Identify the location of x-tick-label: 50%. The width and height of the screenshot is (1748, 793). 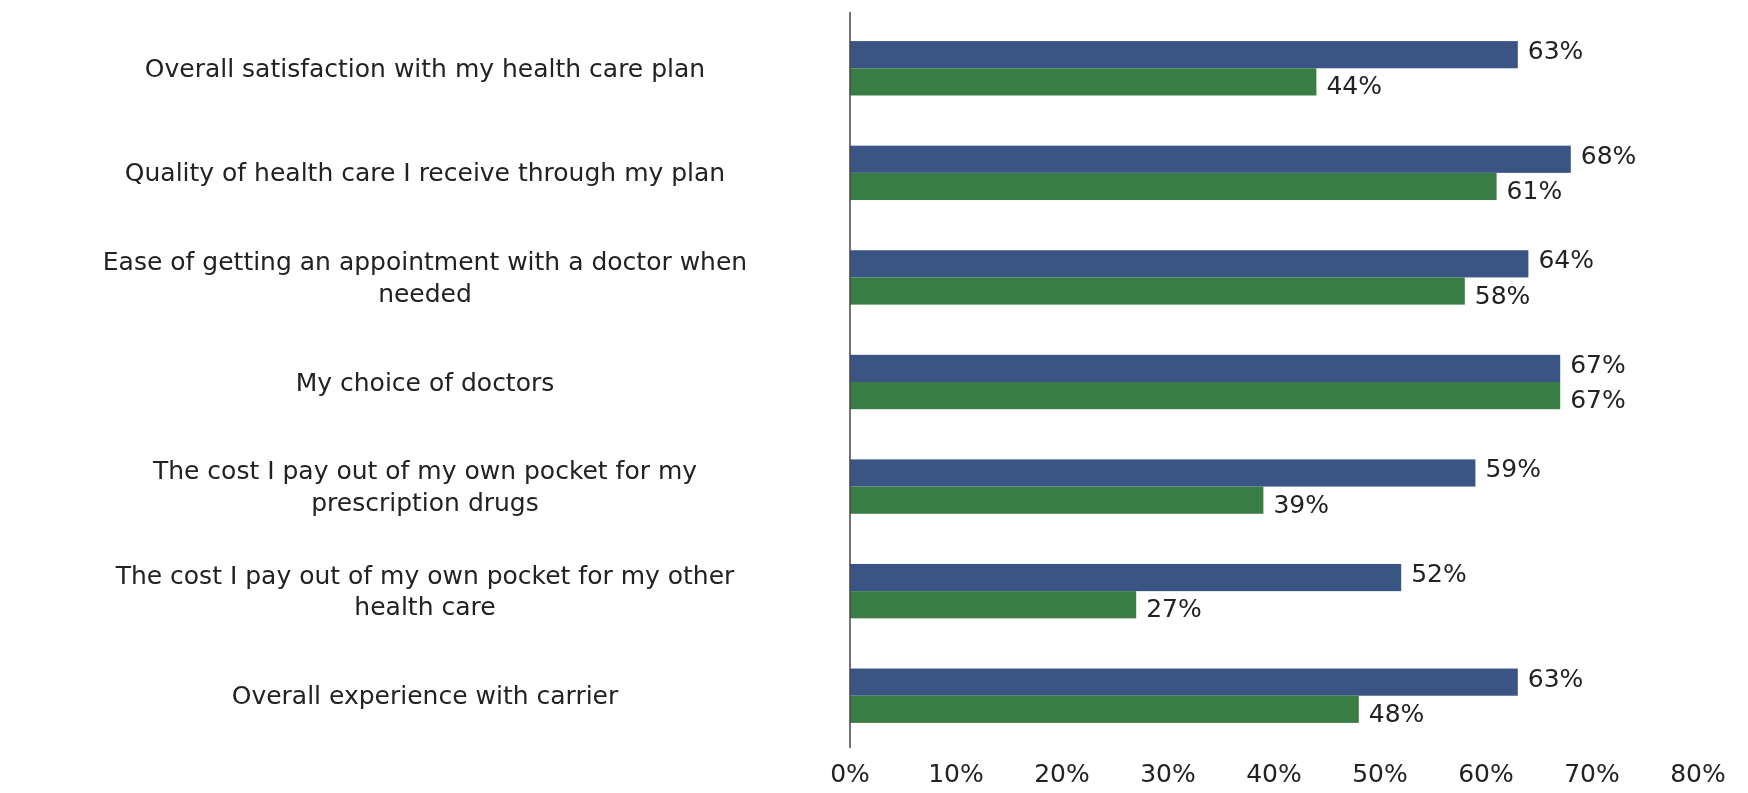
(1380, 773).